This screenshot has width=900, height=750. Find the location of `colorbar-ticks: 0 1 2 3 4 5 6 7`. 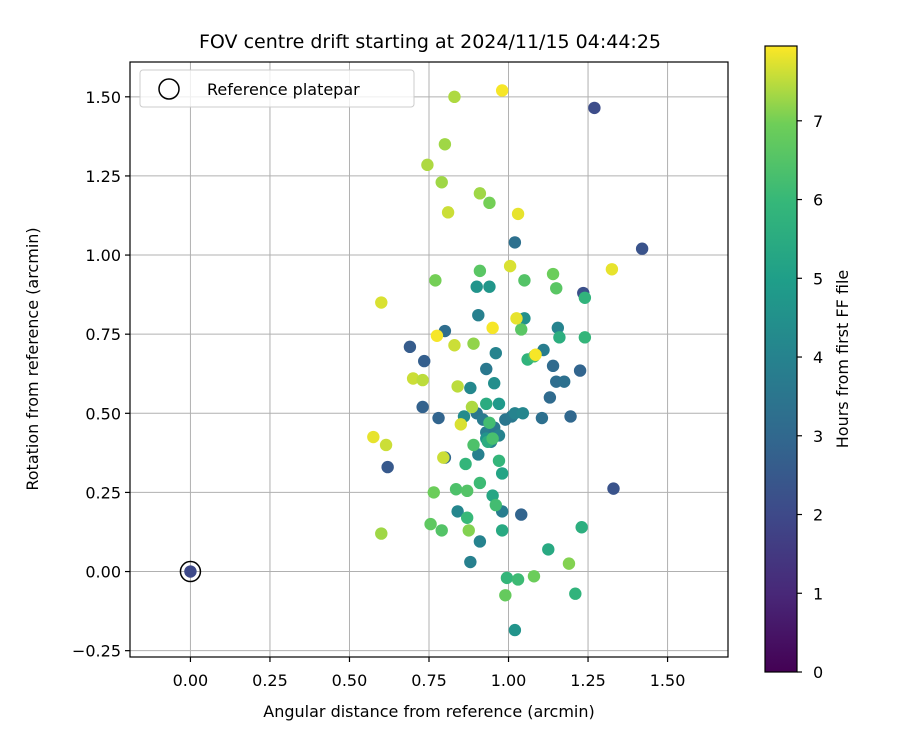

colorbar-ticks: 0 1 2 3 4 5 6 7 is located at coordinates (810, 397).